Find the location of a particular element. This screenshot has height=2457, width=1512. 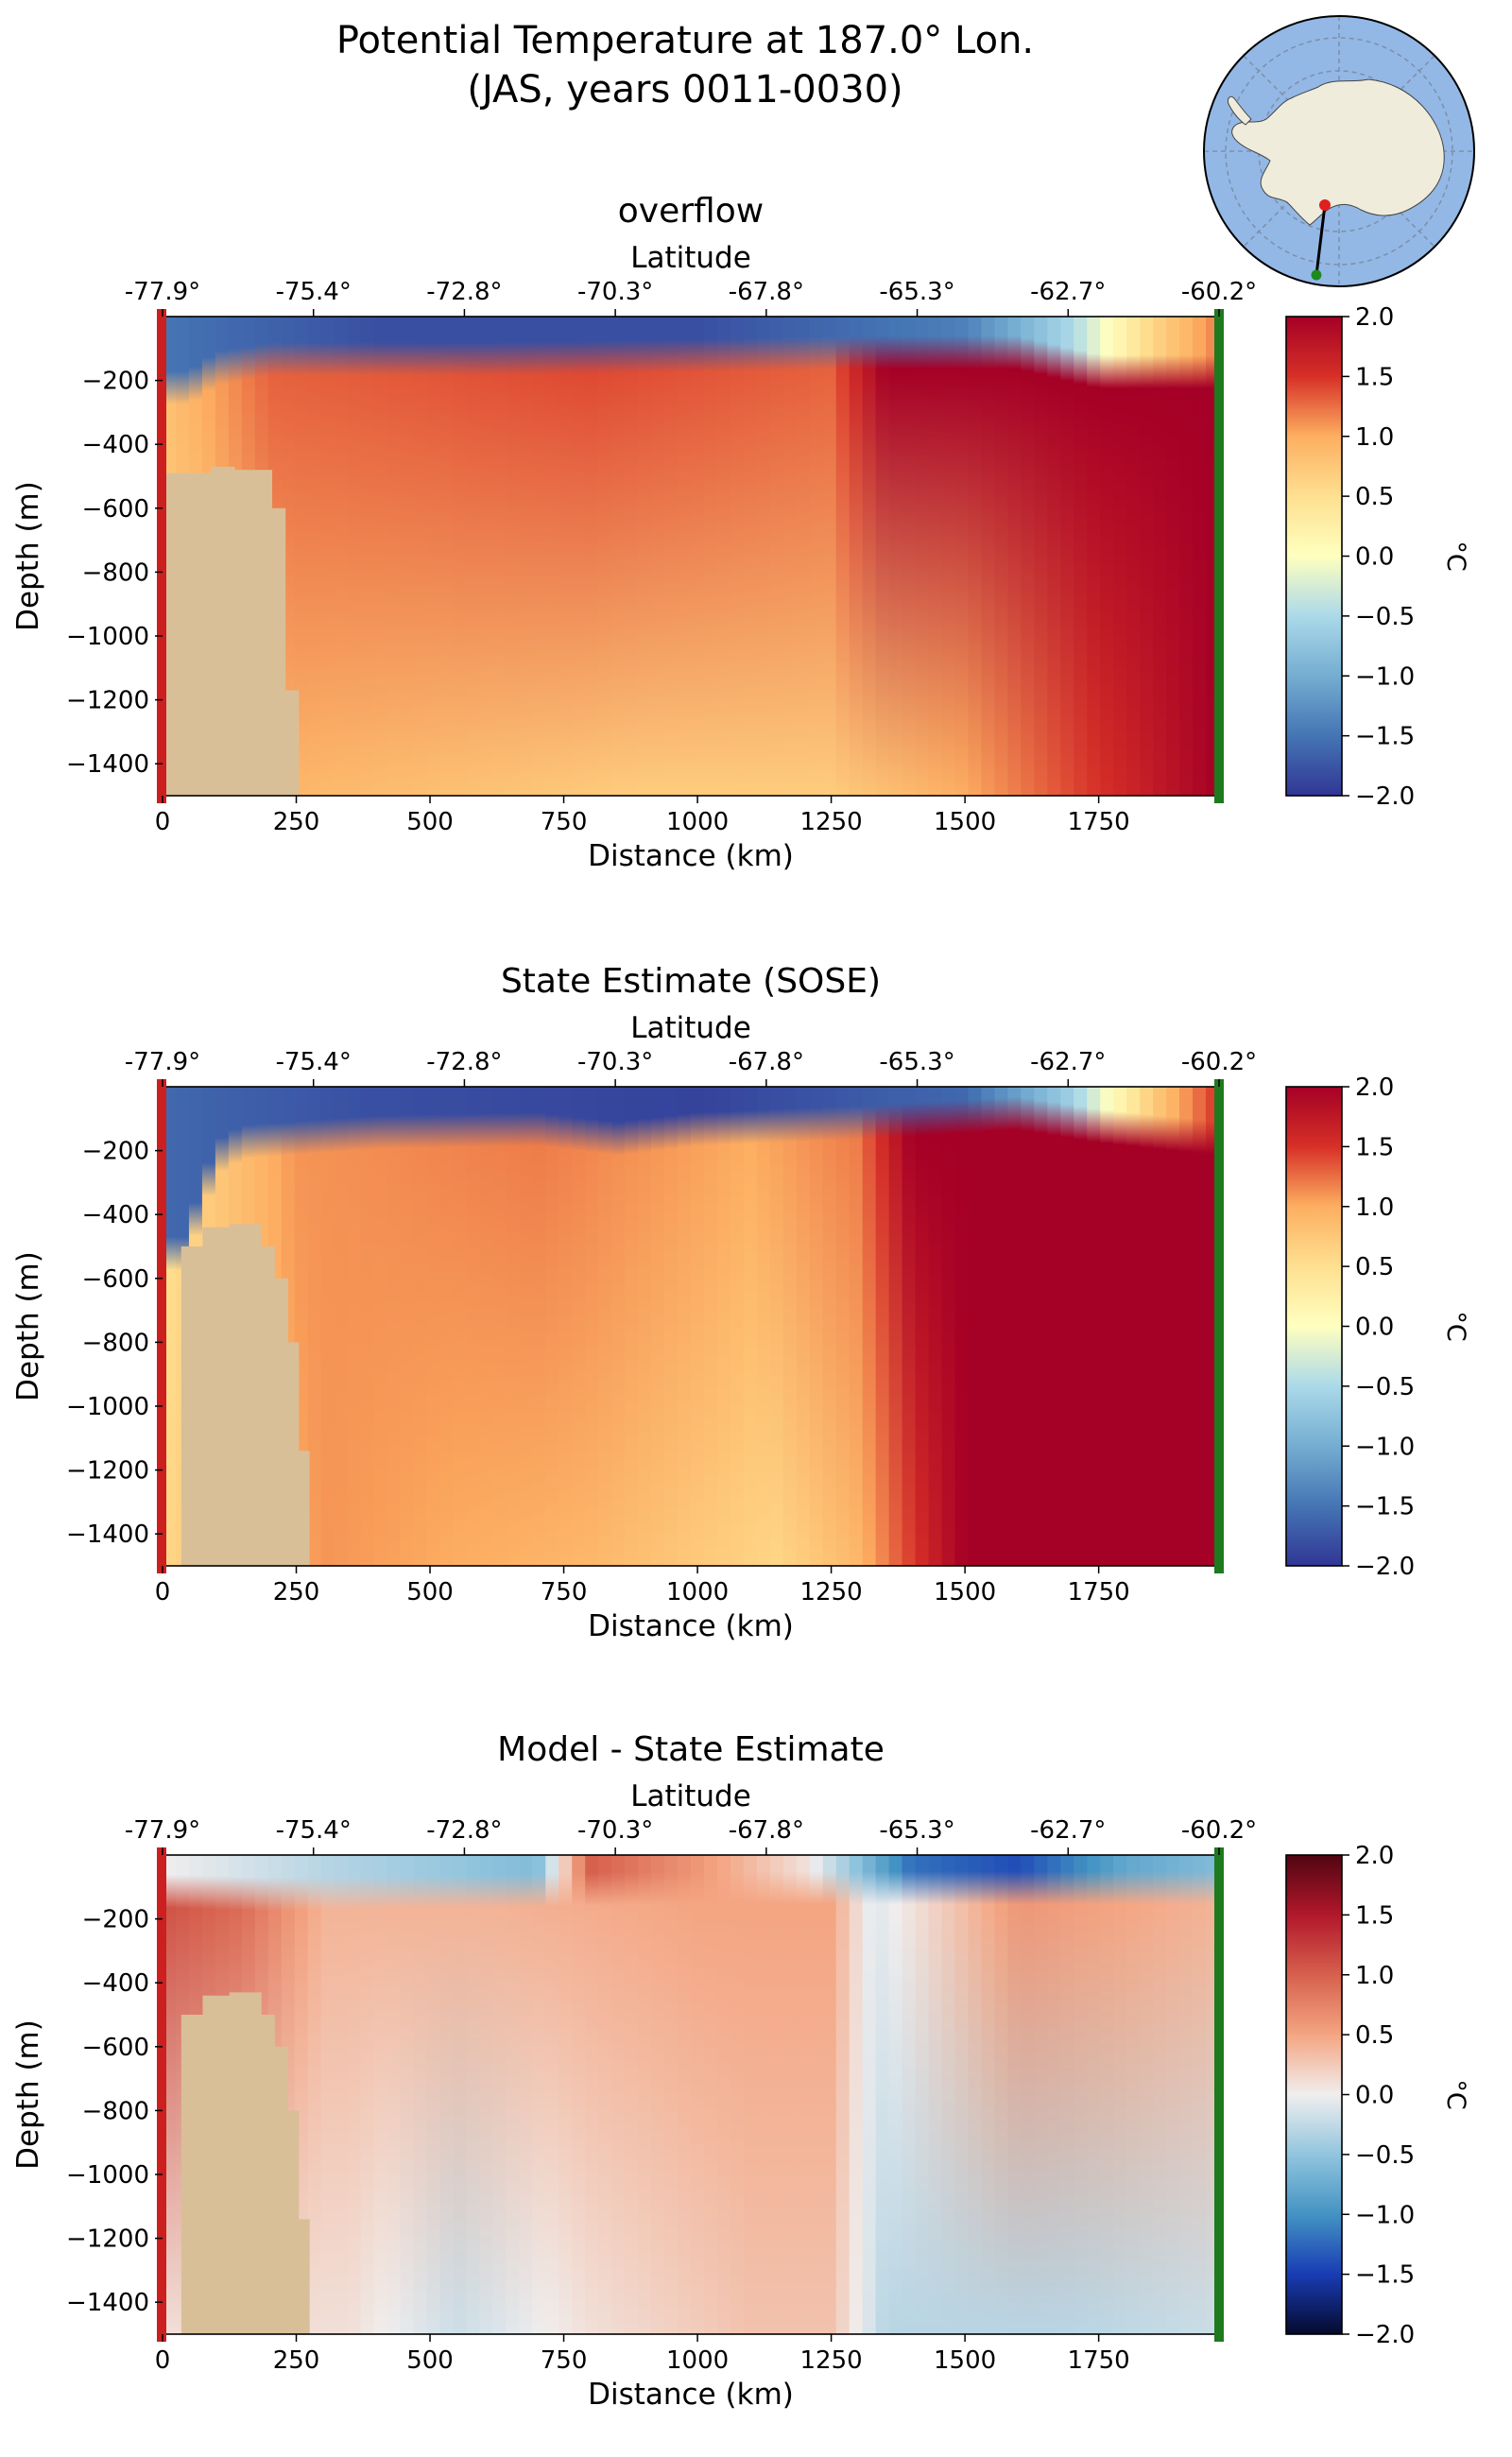

north-end-marker is located at coordinates (1219, 2094).